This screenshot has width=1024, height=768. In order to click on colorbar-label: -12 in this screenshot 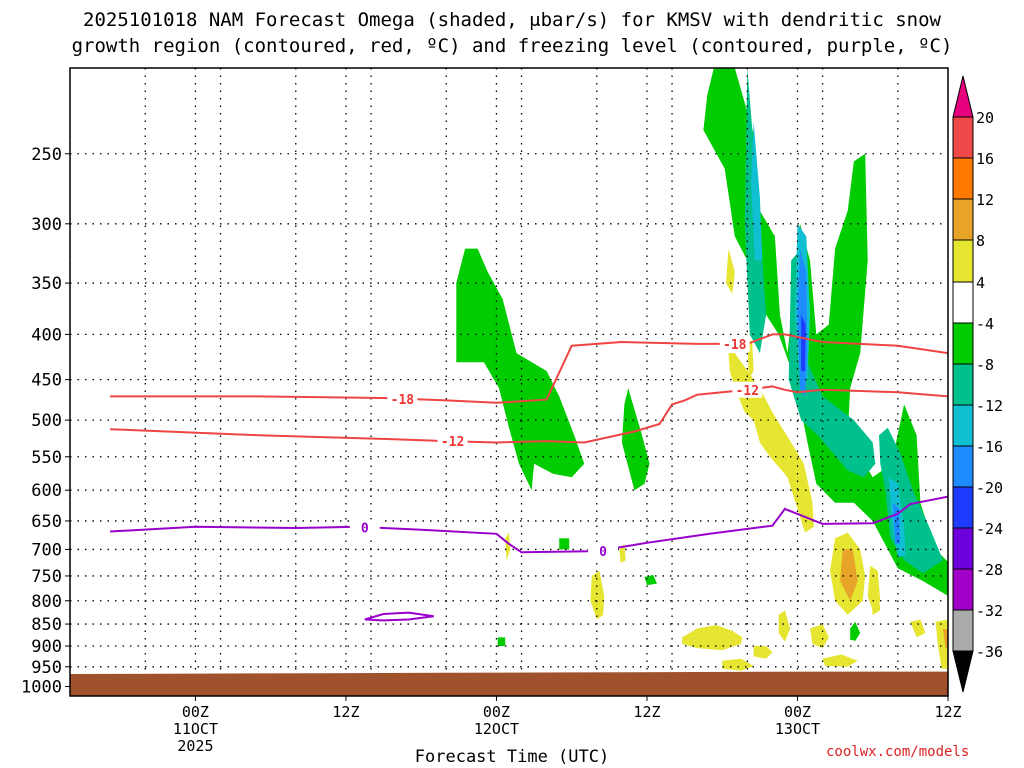, I will do `click(989, 406)`.